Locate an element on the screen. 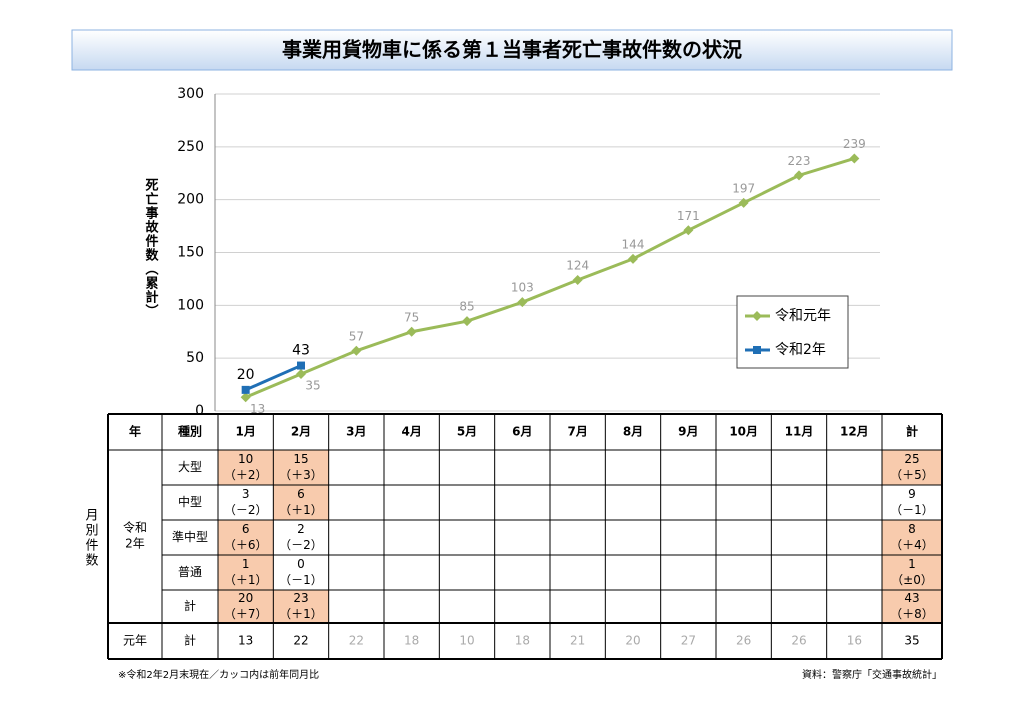  y-tick-label: 50 is located at coordinates (195, 358).